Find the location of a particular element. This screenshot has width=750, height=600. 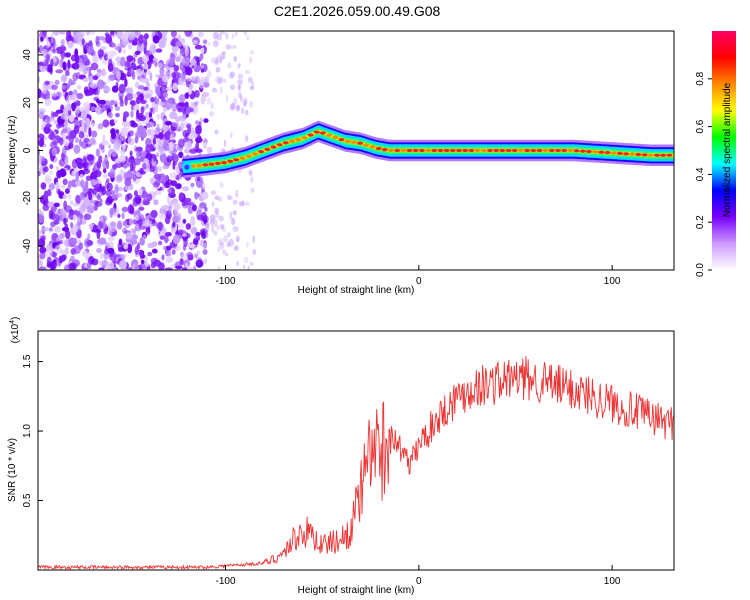

spectrogram-y-tick-label: 40 is located at coordinates (27, 55).